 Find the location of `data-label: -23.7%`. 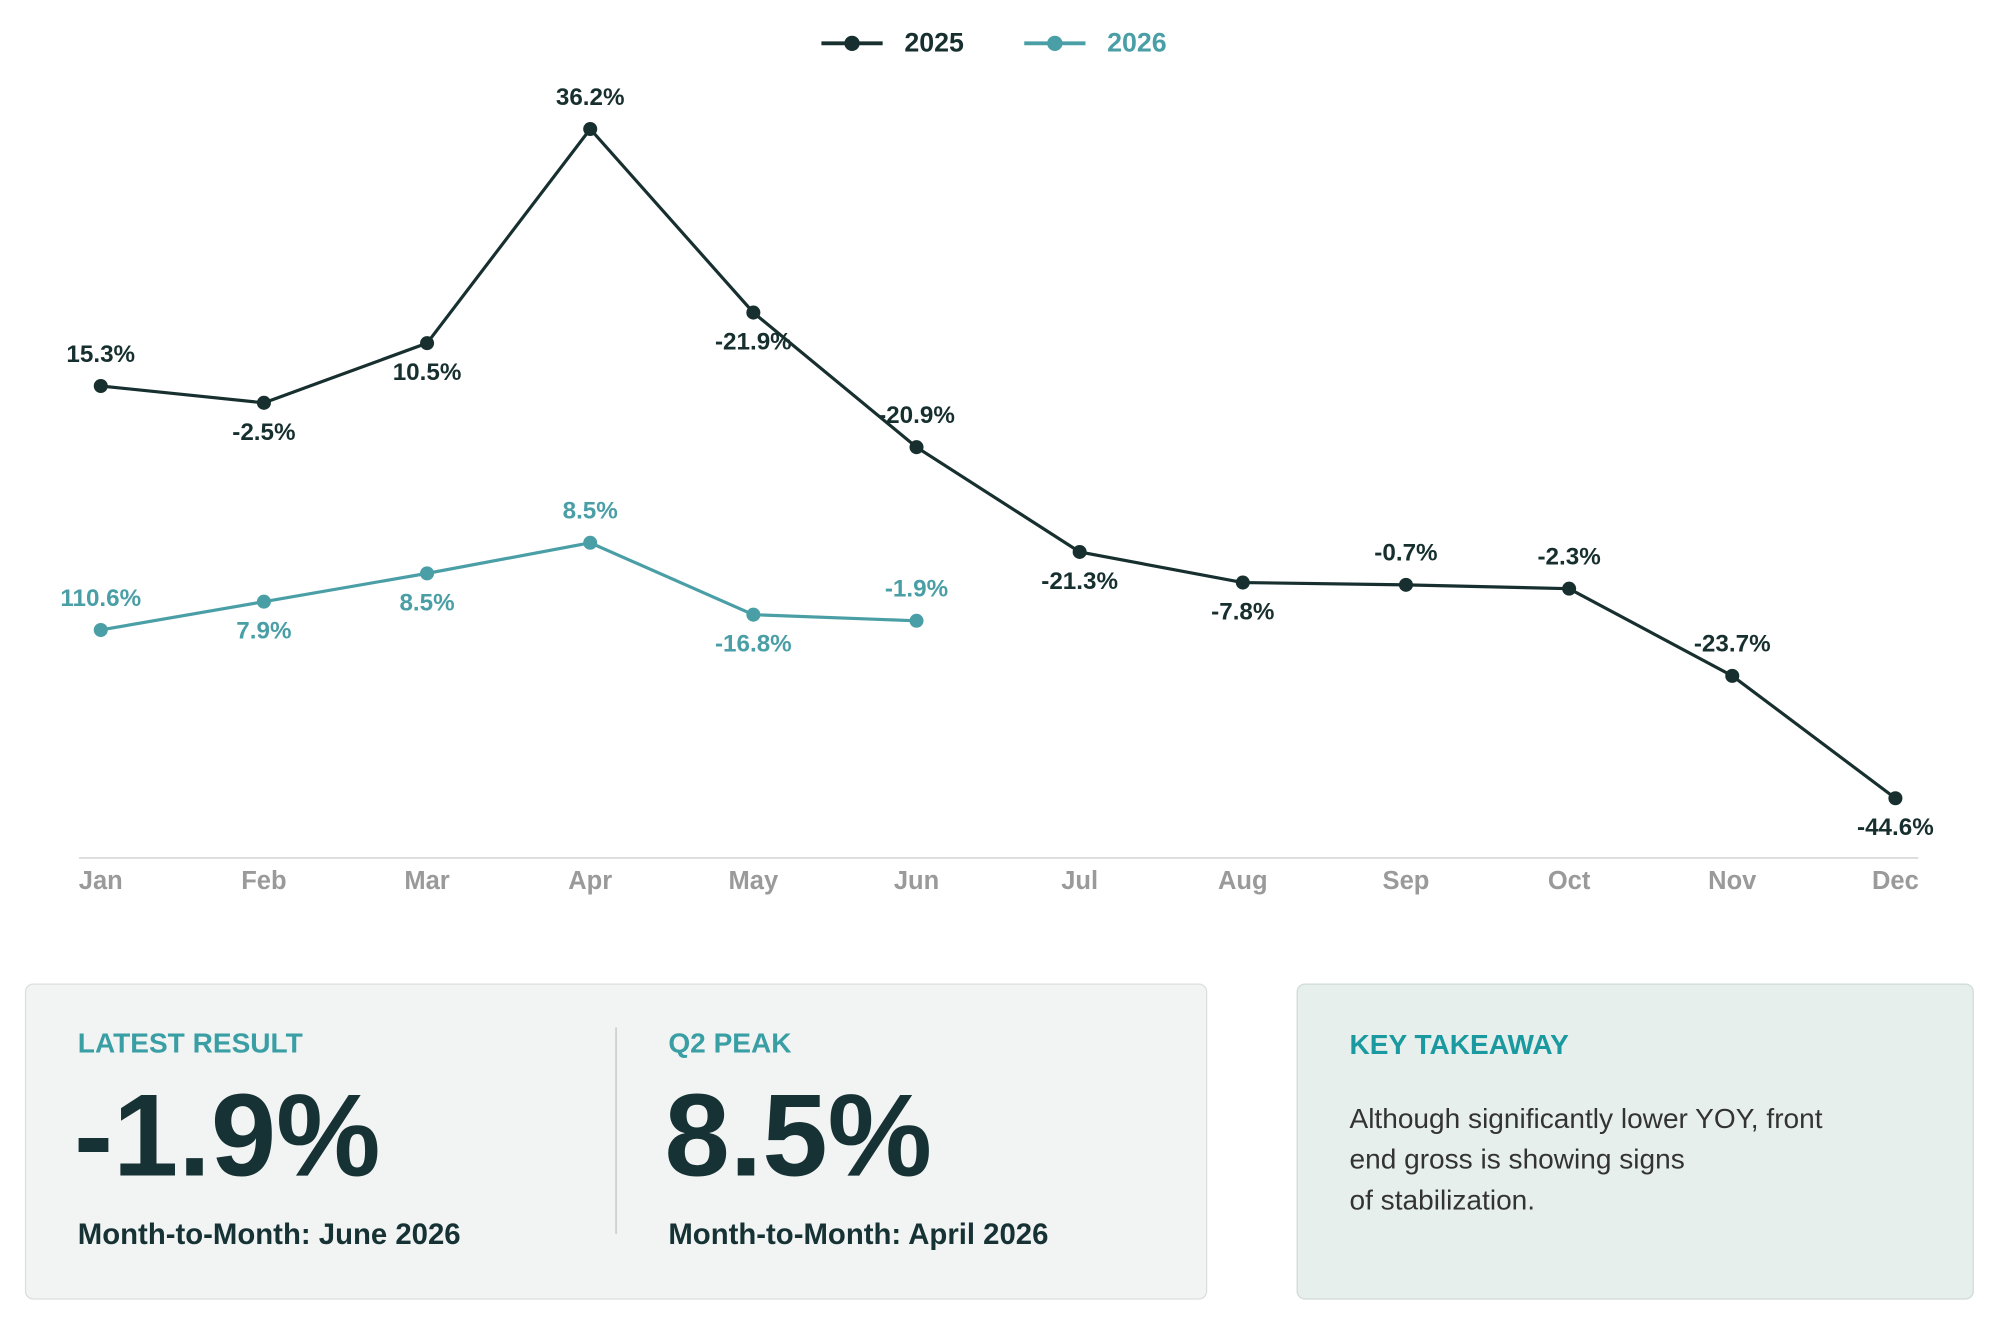

data-label: -23.7% is located at coordinates (1732, 644).